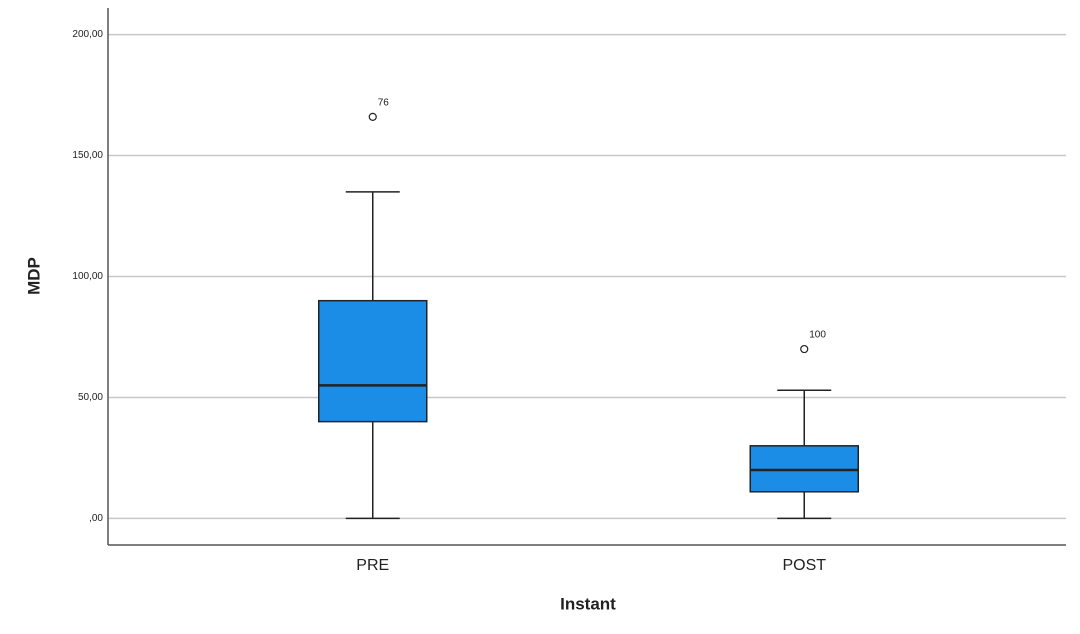 The image size is (1080, 634). Describe the element at coordinates (87, 155) in the screenshot. I see `y-tick-label: 150,00` at that location.